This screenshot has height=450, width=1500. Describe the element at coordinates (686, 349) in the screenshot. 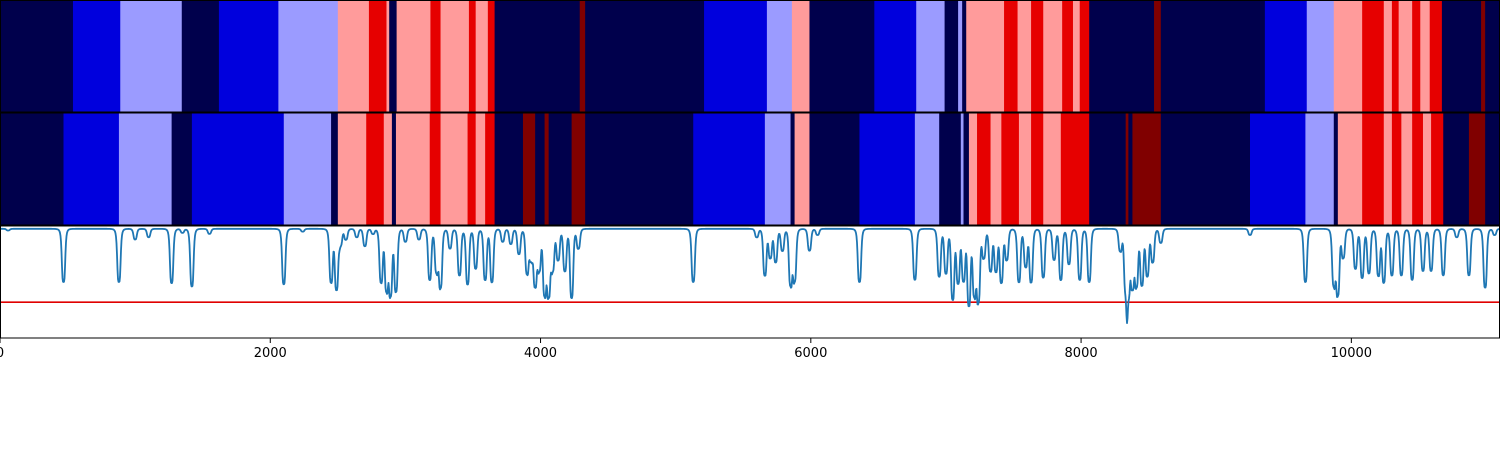

I see `x-axis: 0 2000 4000 6000 8000 10000` at that location.